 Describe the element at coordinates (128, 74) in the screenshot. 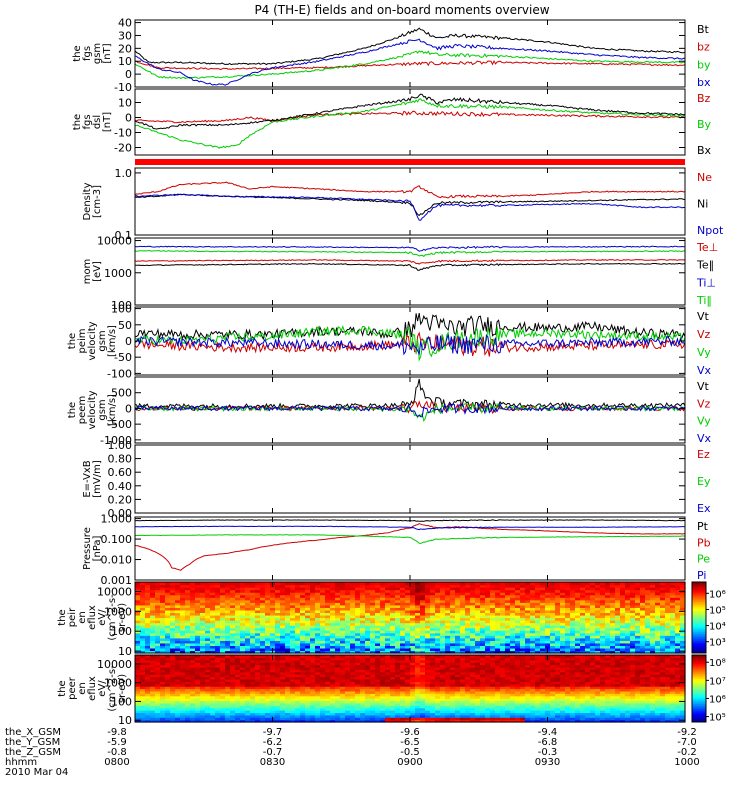

I see `y-tick-label: 0` at that location.